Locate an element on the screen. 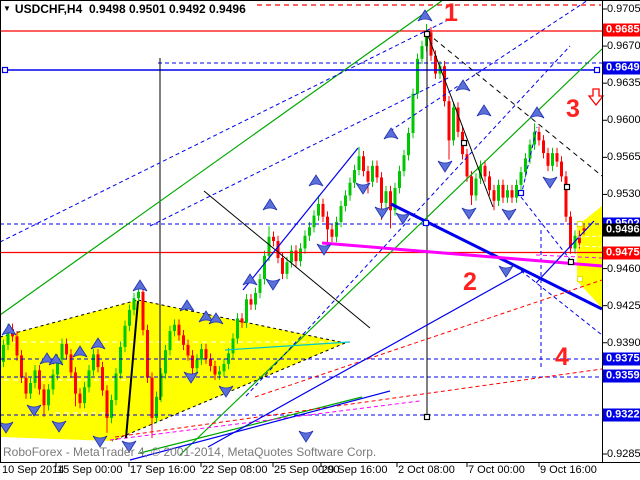 The image size is (640, 480). wave-label-1: 1 is located at coordinates (451, 13).